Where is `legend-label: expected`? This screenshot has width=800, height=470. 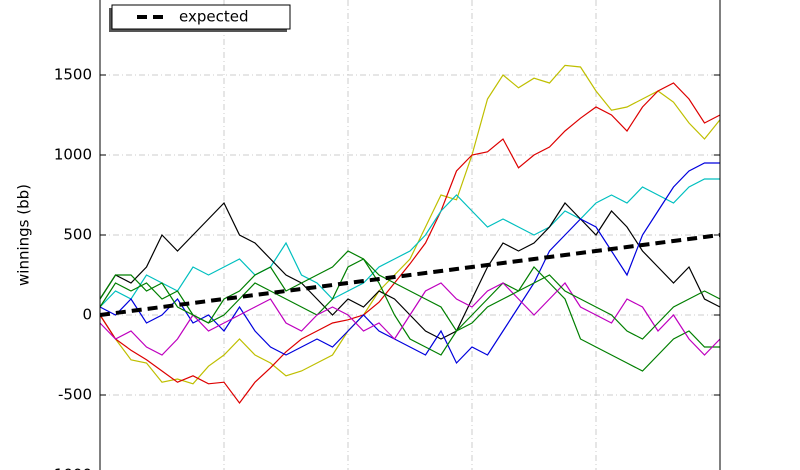
legend-label: expected is located at coordinates (213, 17).